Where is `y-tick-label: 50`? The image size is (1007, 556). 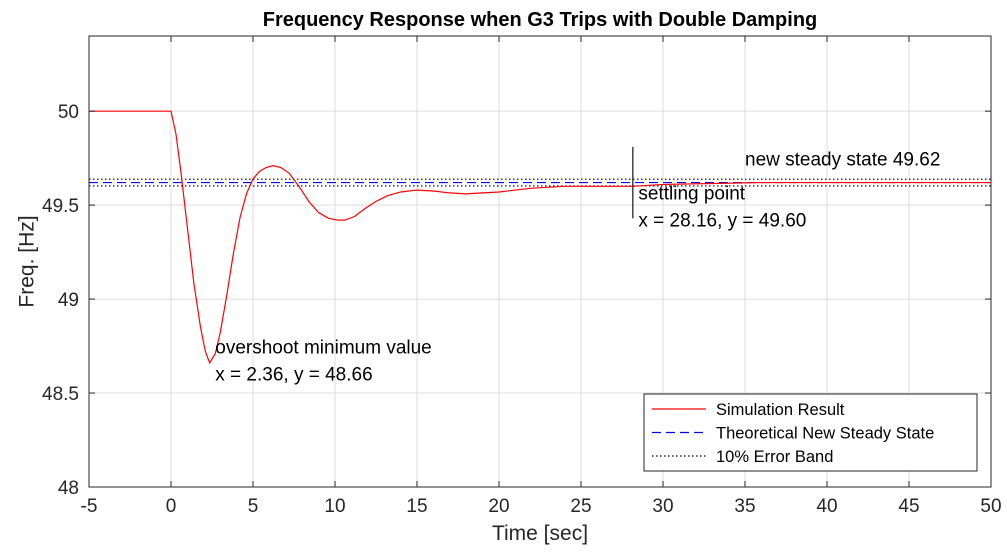
y-tick-label: 50 is located at coordinates (68, 112).